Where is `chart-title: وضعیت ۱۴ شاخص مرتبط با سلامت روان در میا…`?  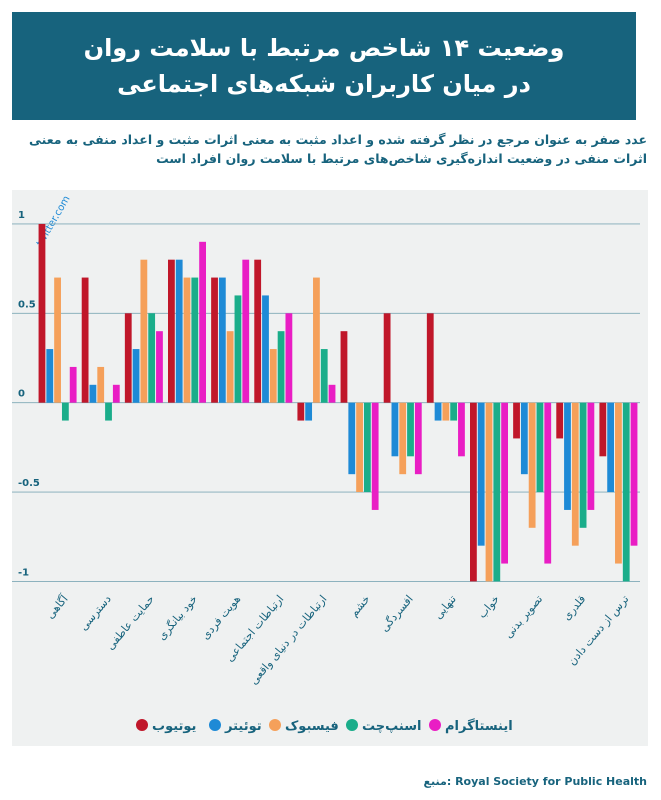 chart-title: وضعیت ۱۴ شاخص مرتبط با سلامت روان در میا… is located at coordinates (324, 66).